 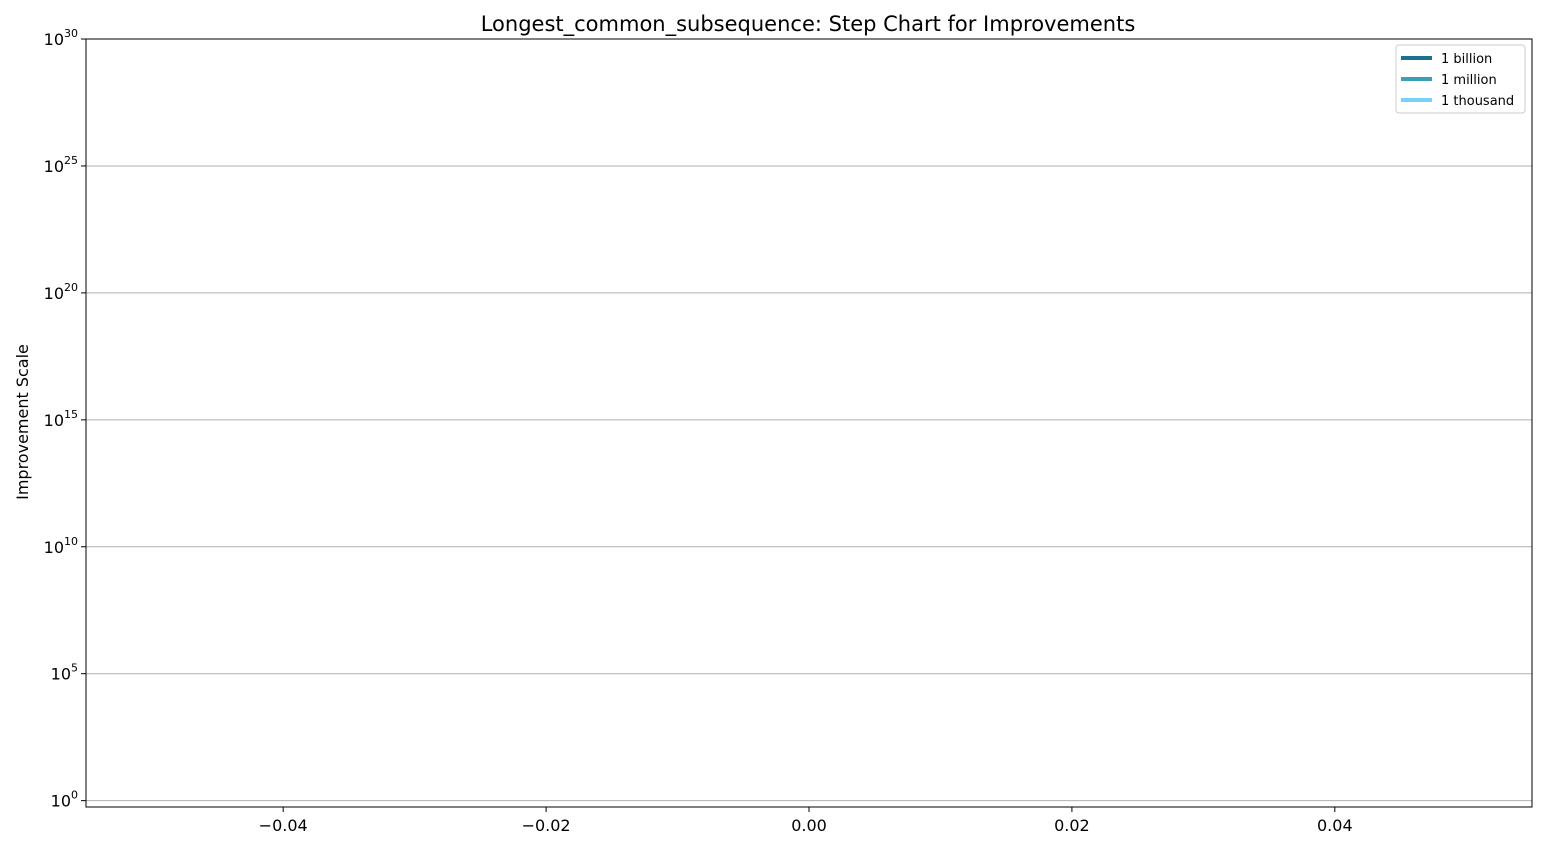 I want to click on x-tick-label: 0.00, so click(x=809, y=825).